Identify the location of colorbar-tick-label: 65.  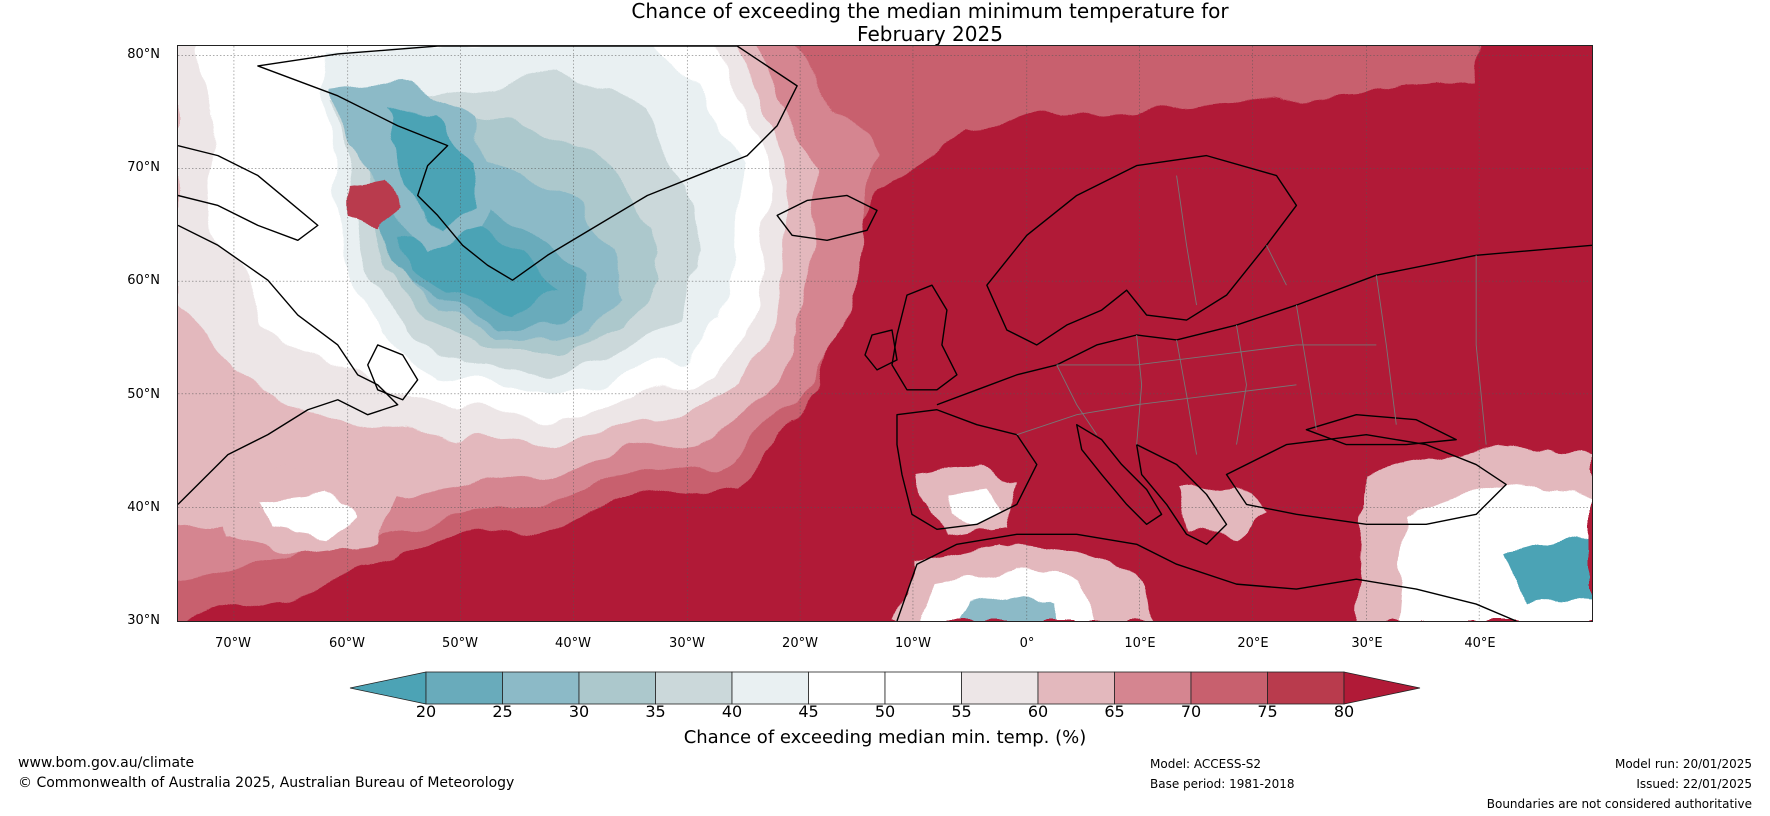
(1114, 711).